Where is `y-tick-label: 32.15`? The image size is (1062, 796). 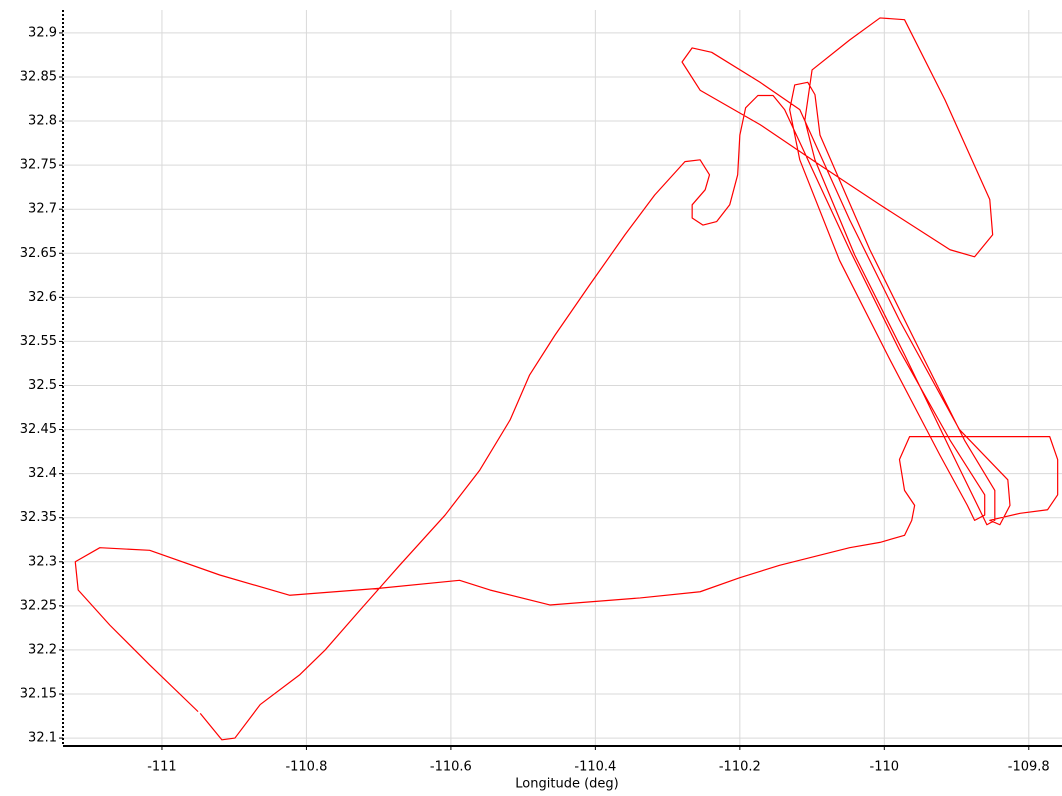
y-tick-label: 32.15 is located at coordinates (38, 693).